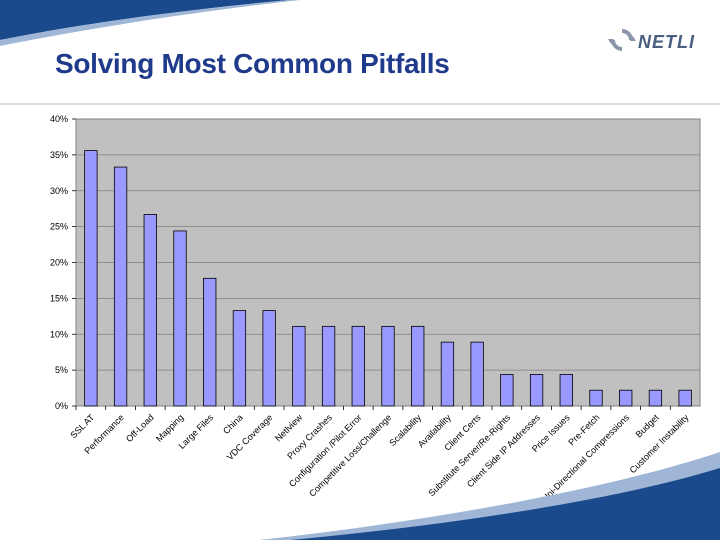 The height and width of the screenshot is (540, 720). What do you see at coordinates (150, 23) in the screenshot?
I see `header-swoosh` at bounding box center [150, 23].